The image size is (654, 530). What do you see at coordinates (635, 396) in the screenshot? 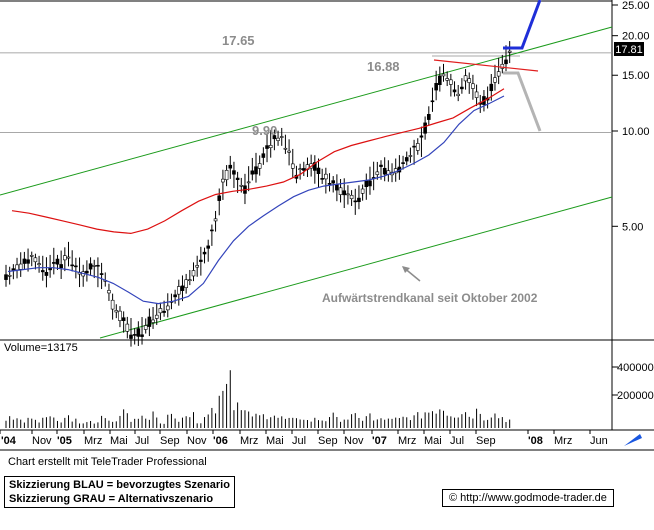
I see `volume-tick-label: 200000` at bounding box center [635, 396].